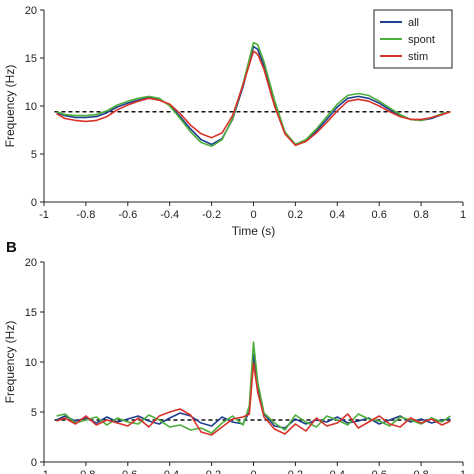  What do you see at coordinates (413, 23) in the screenshot?
I see `legend-entry-all: all` at bounding box center [413, 23].